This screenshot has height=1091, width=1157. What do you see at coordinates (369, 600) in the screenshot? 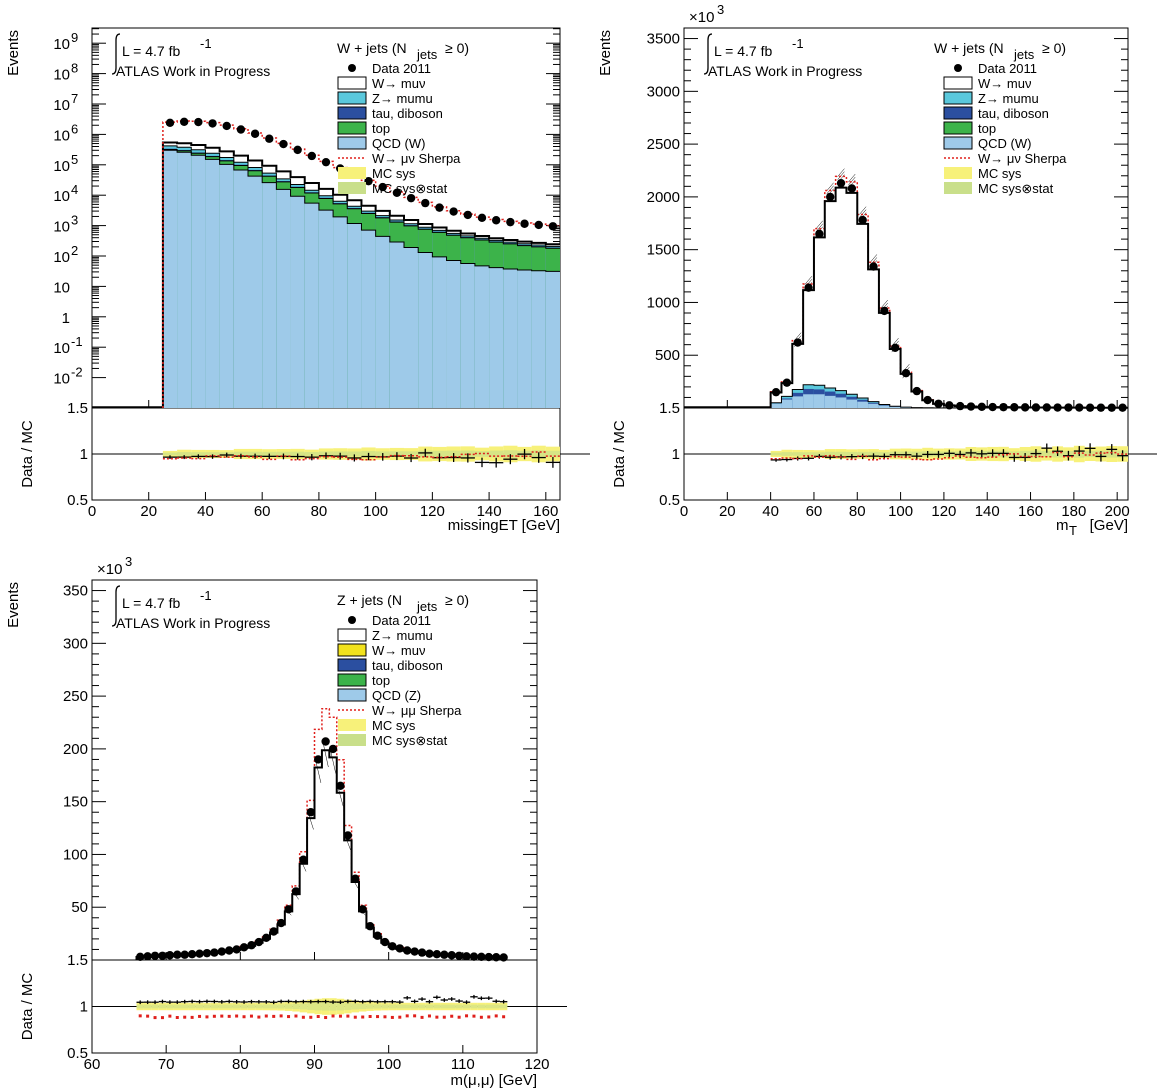
I see `channel-label: Z + jets (N` at bounding box center [369, 600].